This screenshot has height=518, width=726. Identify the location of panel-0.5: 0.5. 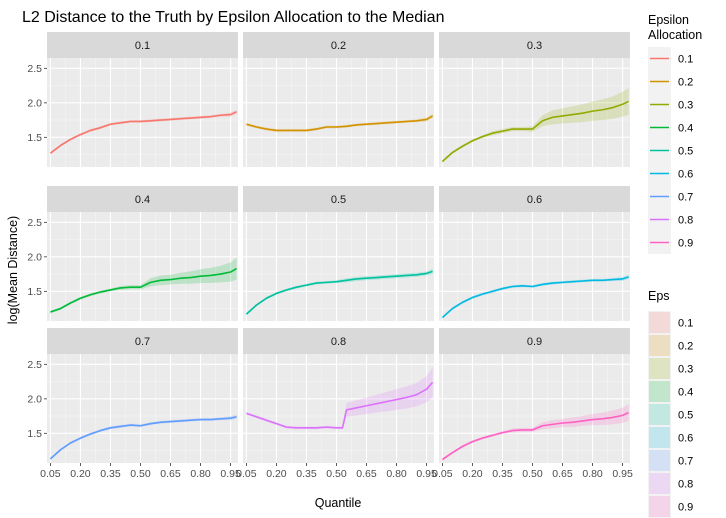
(338, 253).